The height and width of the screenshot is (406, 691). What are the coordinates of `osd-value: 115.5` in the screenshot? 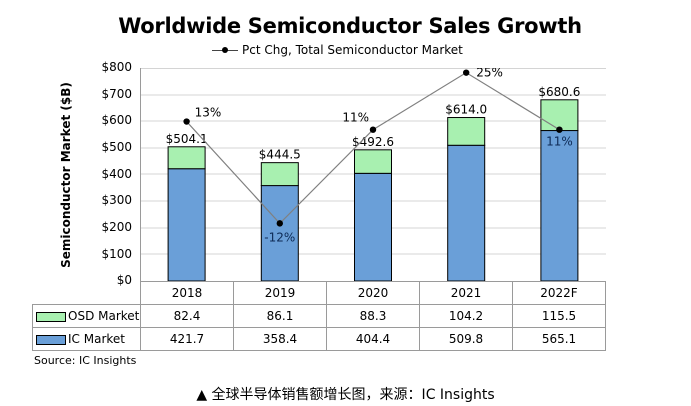 It's located at (559, 316).